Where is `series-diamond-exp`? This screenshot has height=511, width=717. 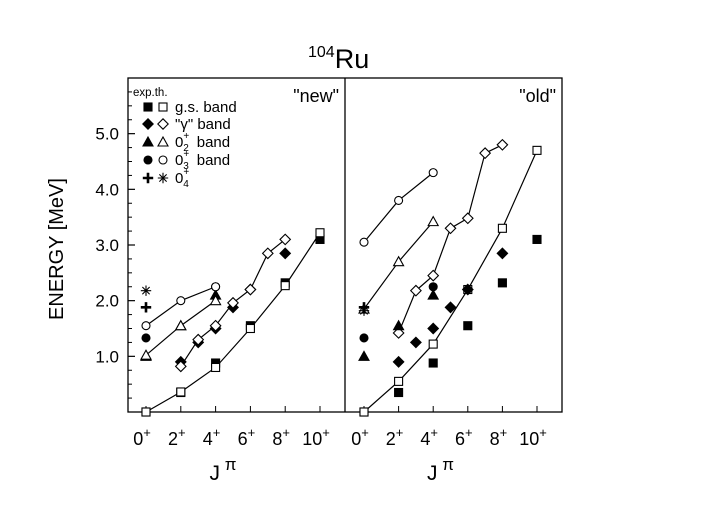
series-diamond-exp is located at coordinates (450, 307).